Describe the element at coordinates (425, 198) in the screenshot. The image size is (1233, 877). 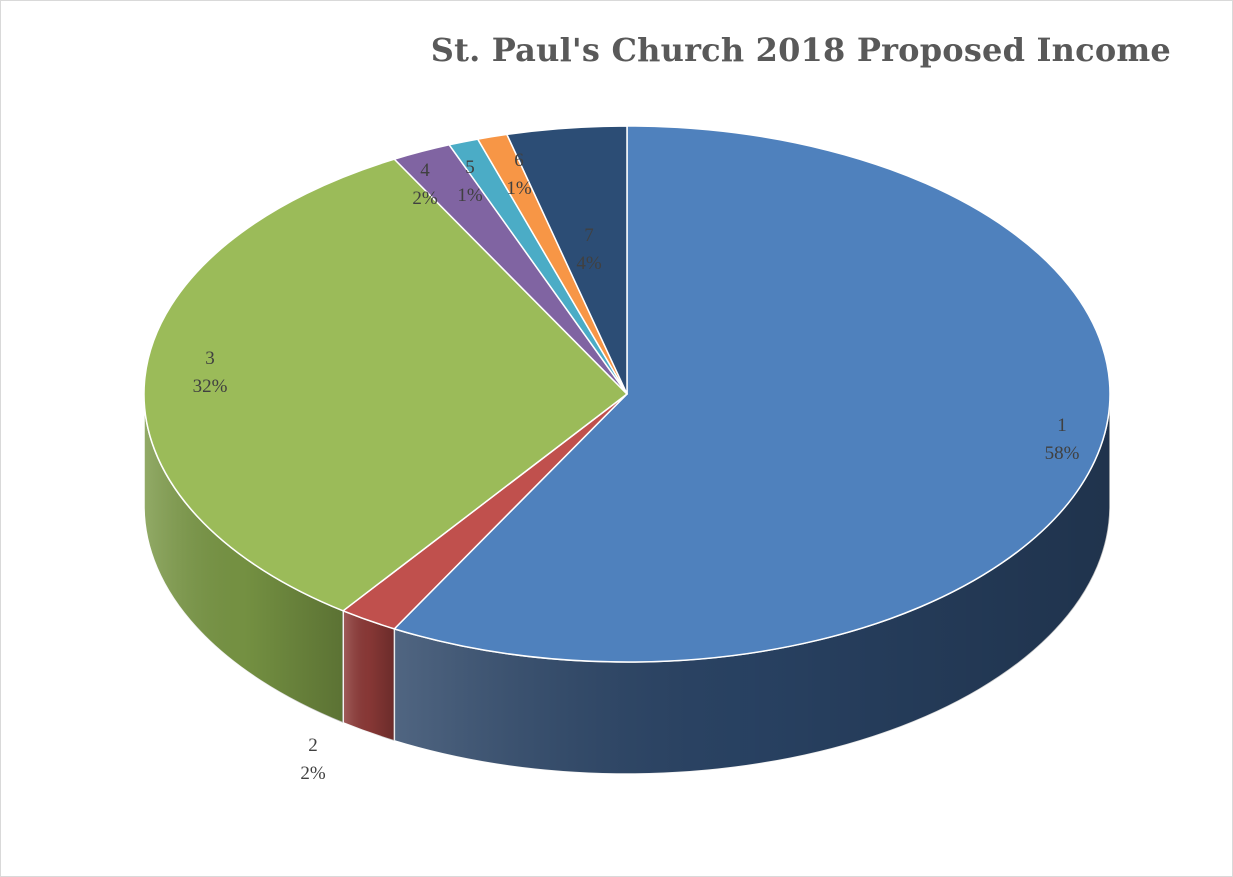
I see `data-label-value-4: 2%` at that location.